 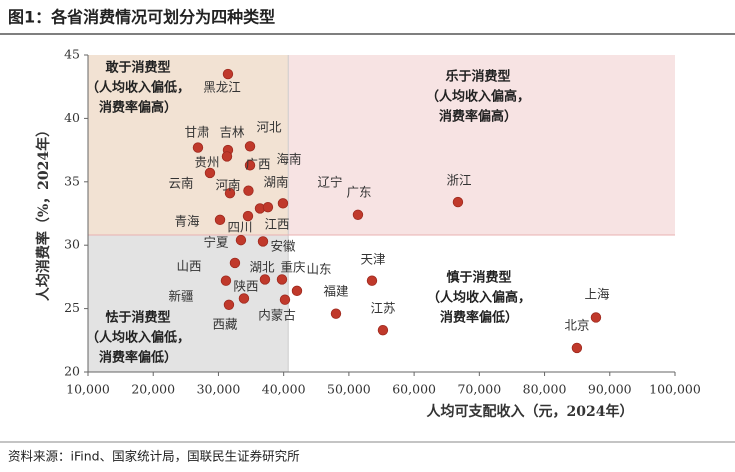 What do you see at coordinates (336, 291) in the screenshot?
I see `point-label: 福建` at bounding box center [336, 291].